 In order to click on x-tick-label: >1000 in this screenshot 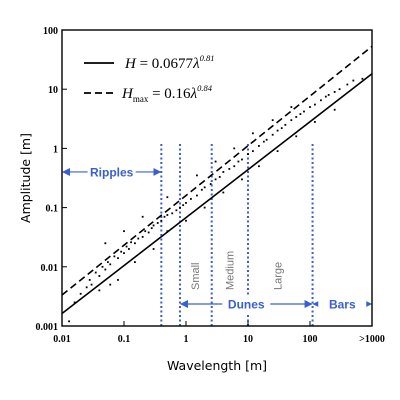, I will do `click(372, 339)`.